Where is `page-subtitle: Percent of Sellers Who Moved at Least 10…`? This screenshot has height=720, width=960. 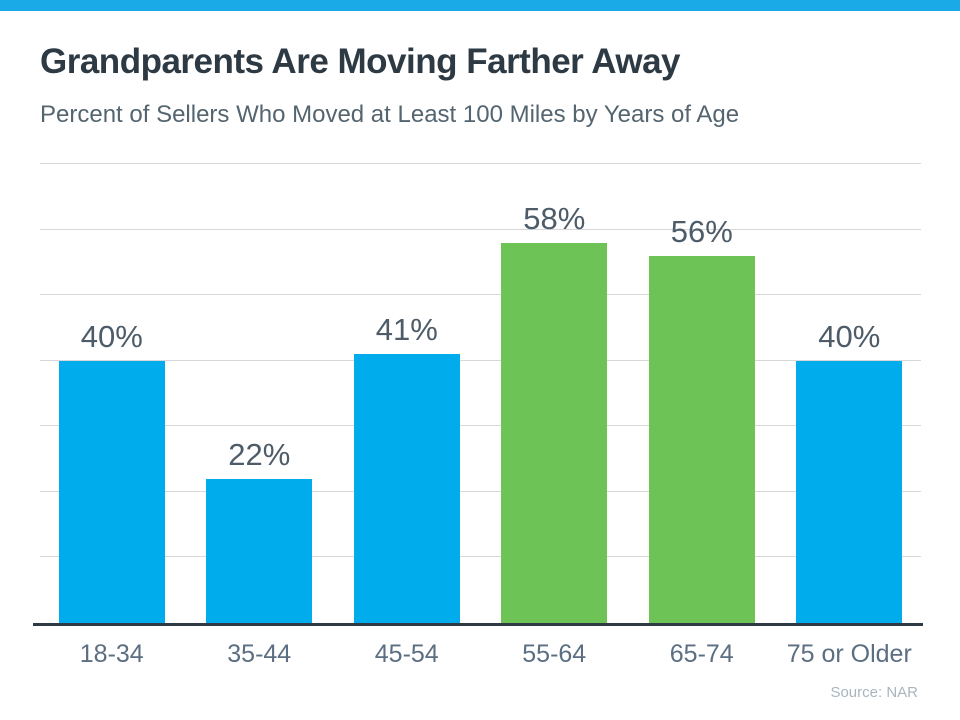
page-subtitle: Percent of Sellers Who Moved at Least 10… is located at coordinates (390, 114).